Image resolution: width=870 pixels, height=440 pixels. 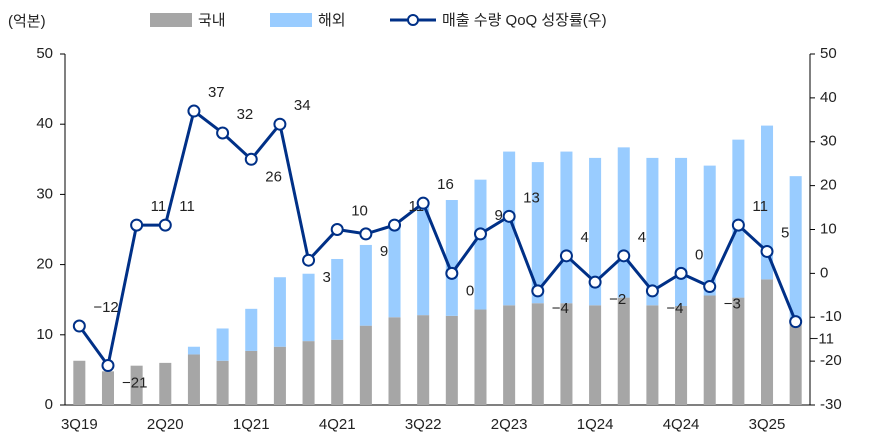 What do you see at coordinates (642, 237) in the screenshot?
I see `data-label: 4` at bounding box center [642, 237].